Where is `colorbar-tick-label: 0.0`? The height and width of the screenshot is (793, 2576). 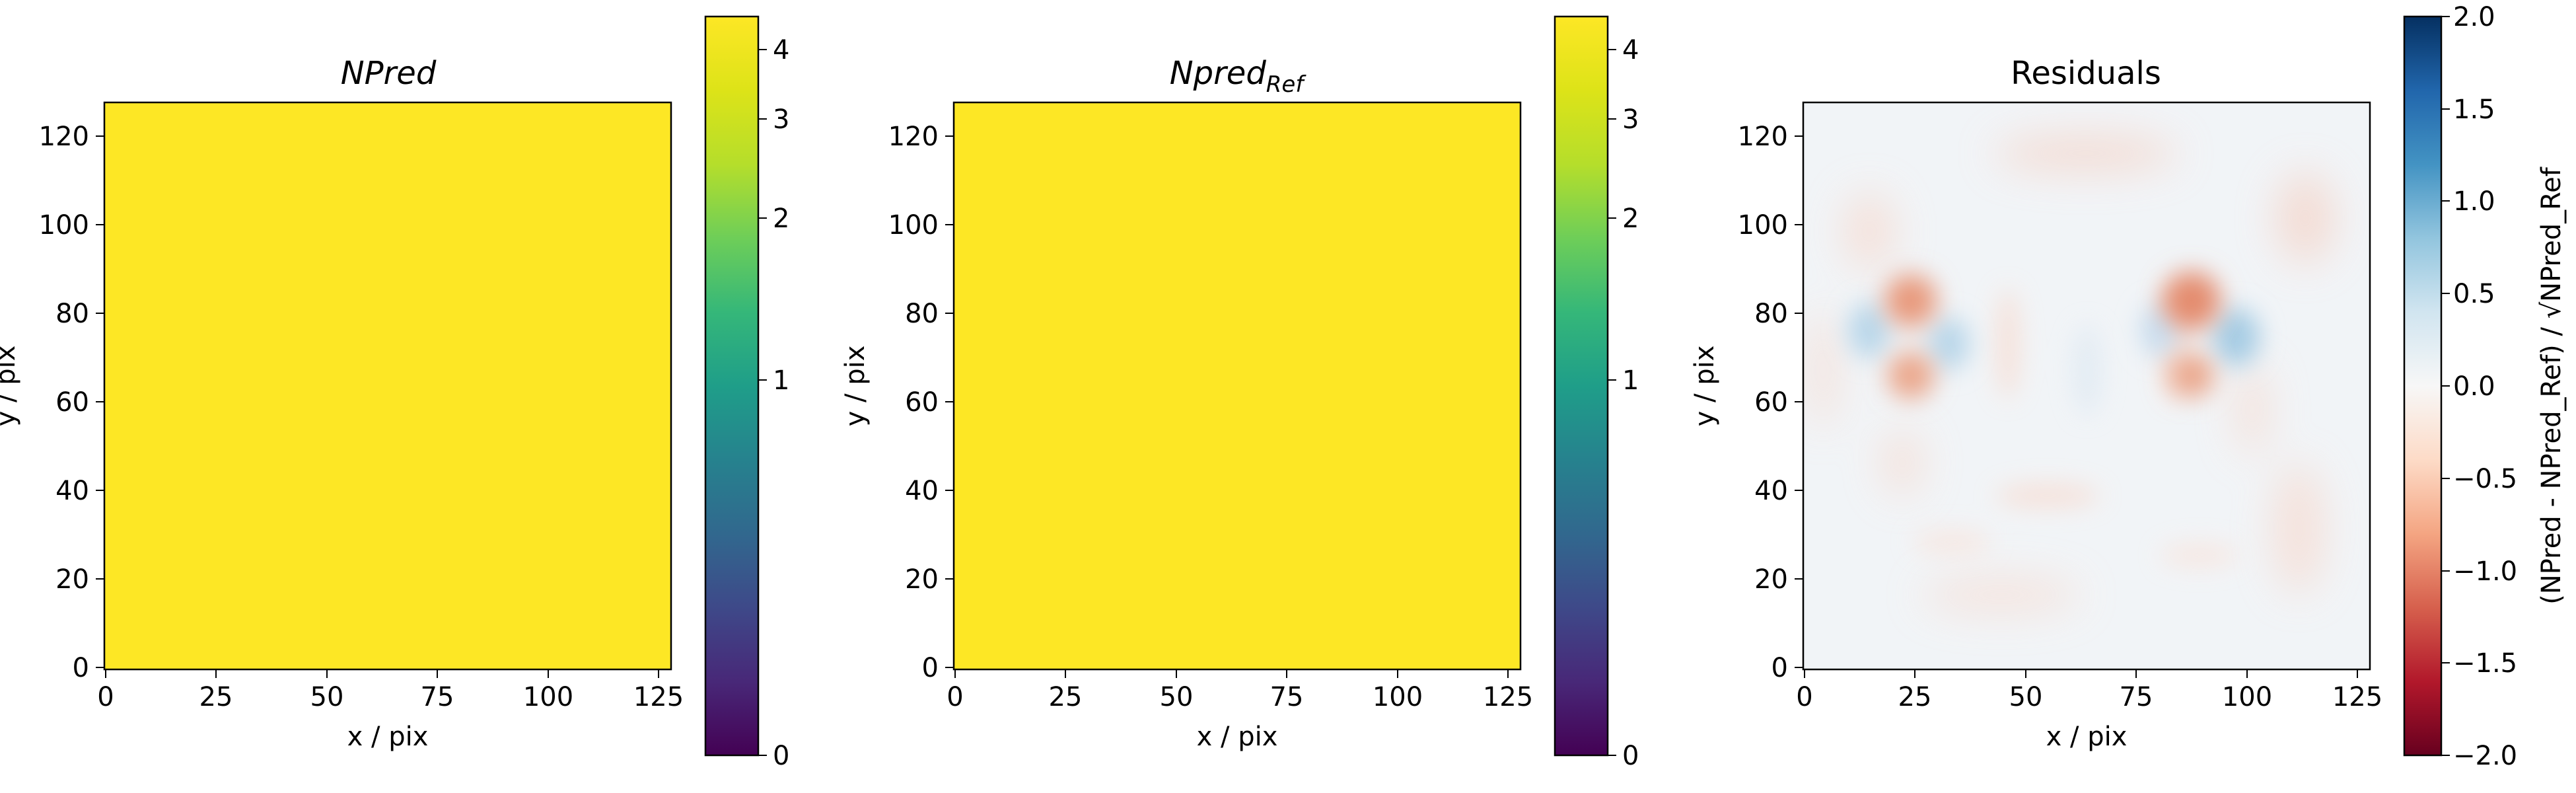
colorbar-tick-label: 0.0 is located at coordinates (2474, 387).